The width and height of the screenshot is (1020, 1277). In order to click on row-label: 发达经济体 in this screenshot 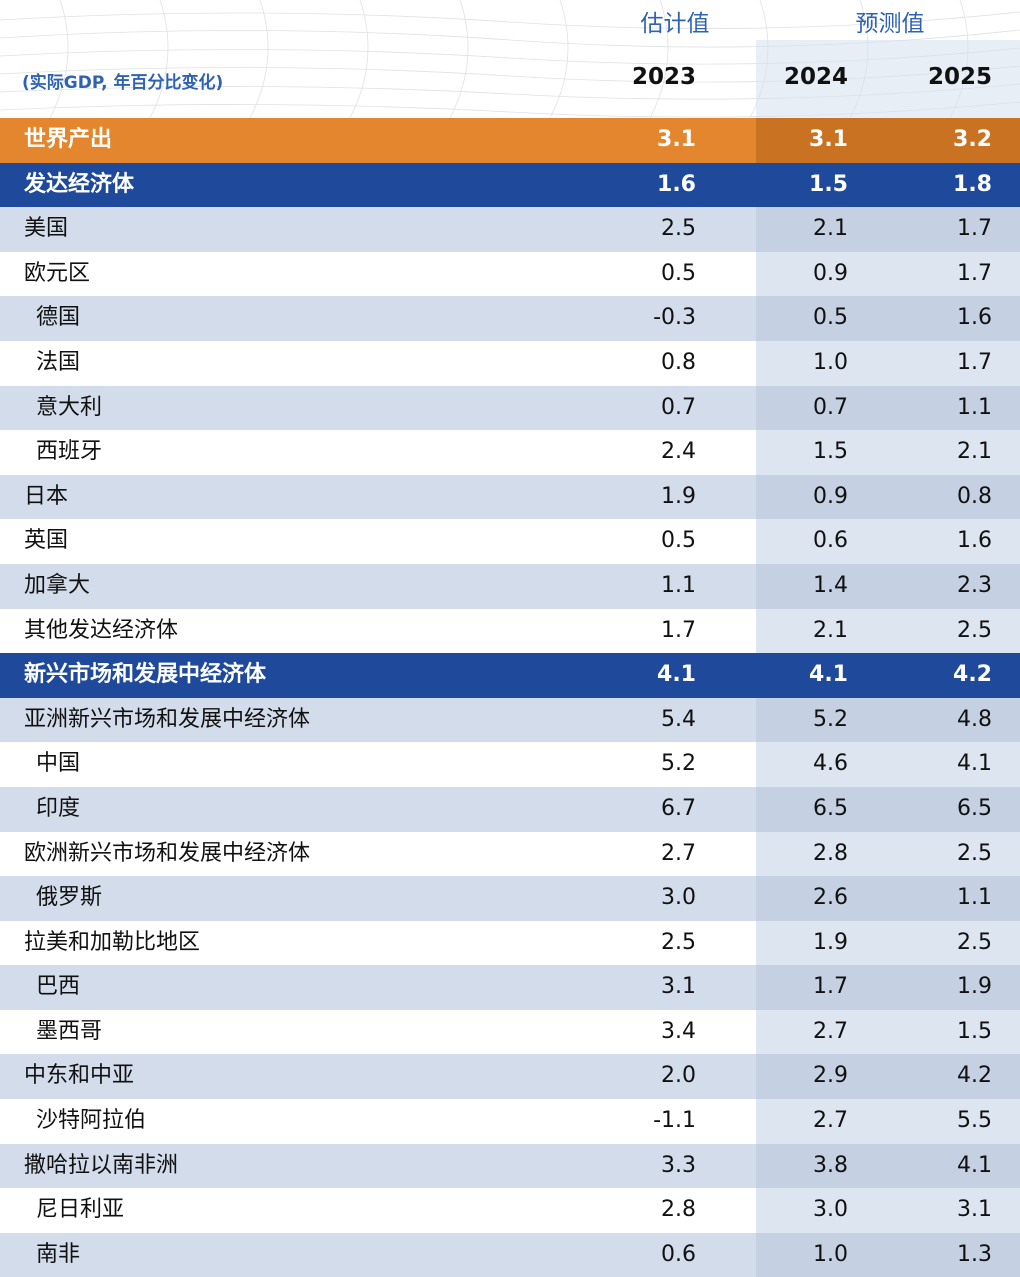, I will do `click(79, 184)`.